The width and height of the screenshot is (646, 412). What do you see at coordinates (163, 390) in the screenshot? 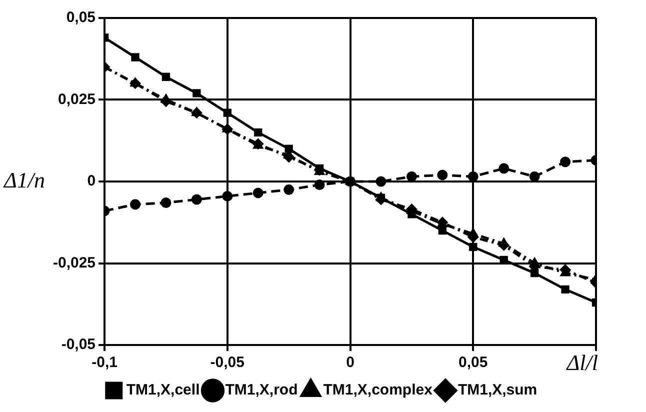
I see `legend-label: TM1,X,cell` at bounding box center [163, 390].